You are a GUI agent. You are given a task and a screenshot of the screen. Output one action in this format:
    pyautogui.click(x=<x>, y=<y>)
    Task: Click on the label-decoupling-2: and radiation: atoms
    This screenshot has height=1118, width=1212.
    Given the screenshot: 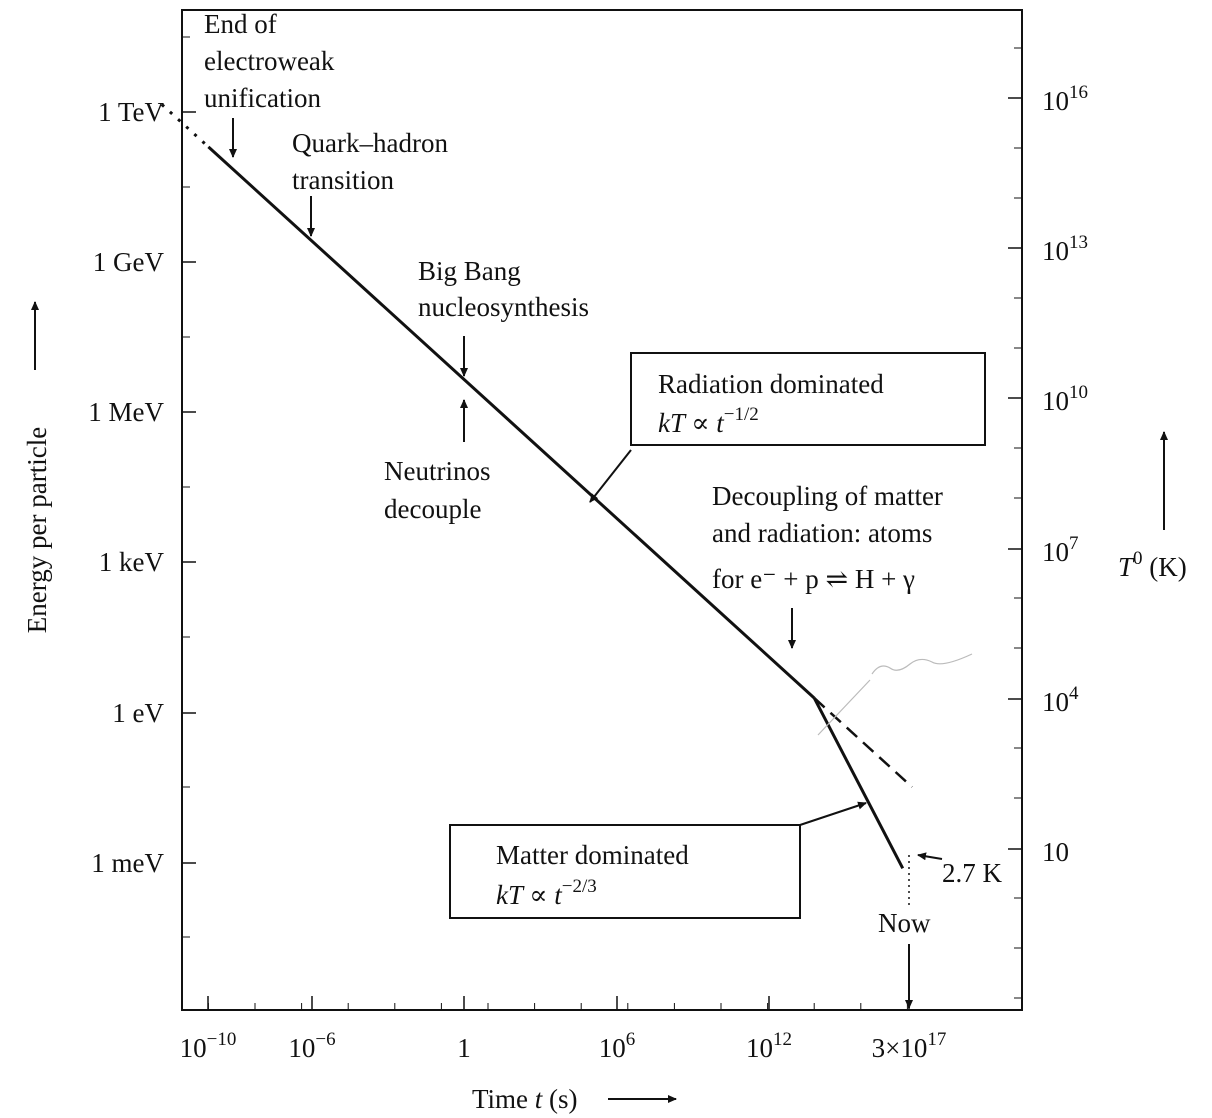 What is the action you would take?
    pyautogui.click(x=822, y=533)
    